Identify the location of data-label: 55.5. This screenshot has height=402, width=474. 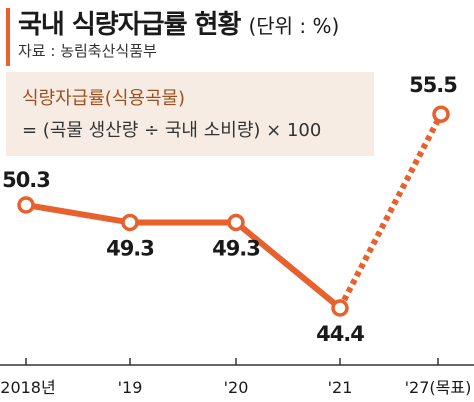
(433, 85).